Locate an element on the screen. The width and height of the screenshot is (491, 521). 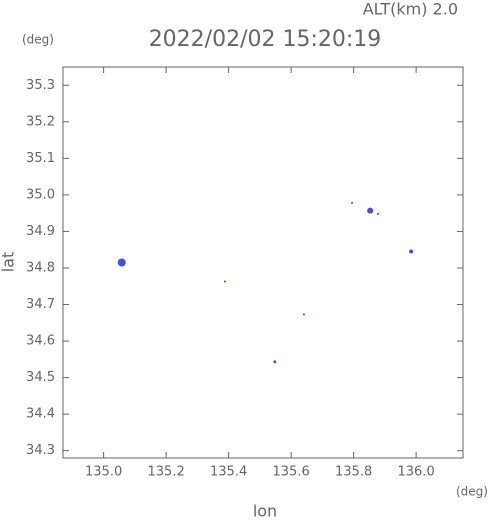
y-tick-label: 34.5 is located at coordinates (40, 377).